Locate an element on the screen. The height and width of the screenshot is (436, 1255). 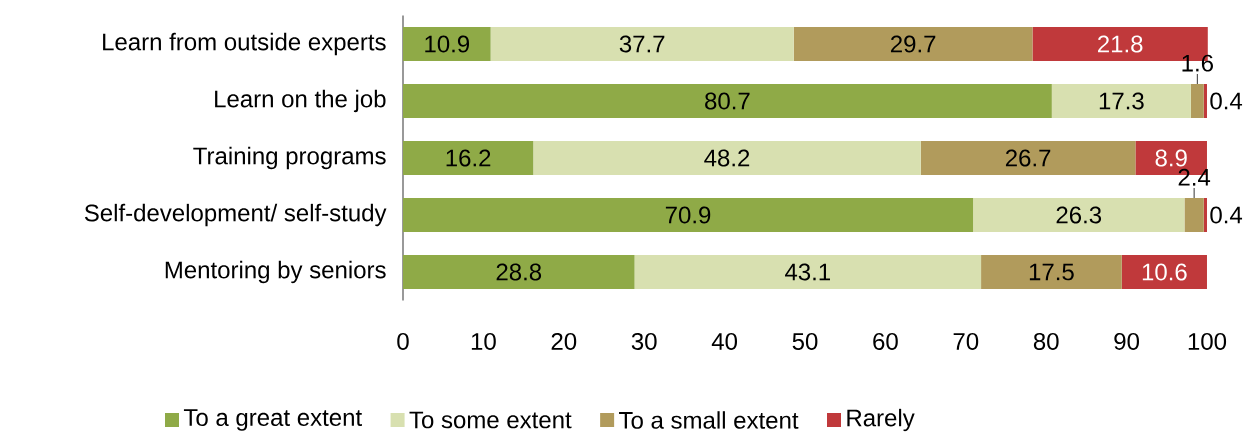
data-label: 29.7 is located at coordinates (913, 44).